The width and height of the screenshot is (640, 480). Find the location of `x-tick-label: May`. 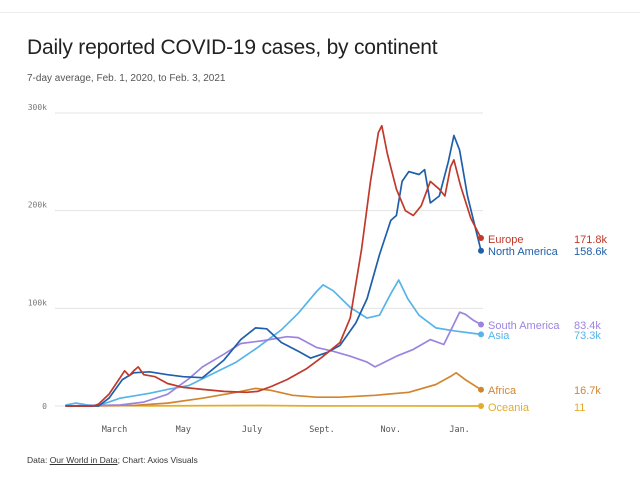

x-tick-label: May is located at coordinates (183, 430).